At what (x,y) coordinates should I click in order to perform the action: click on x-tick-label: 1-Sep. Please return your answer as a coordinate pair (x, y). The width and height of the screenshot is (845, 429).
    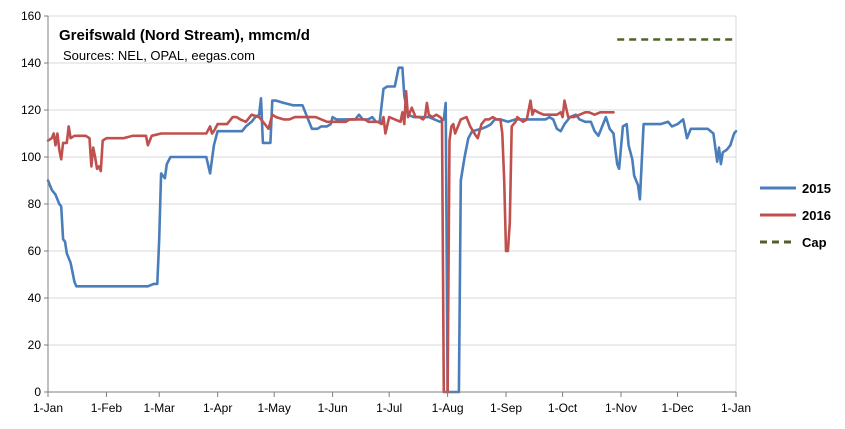
    Looking at the image, I should click on (506, 408).